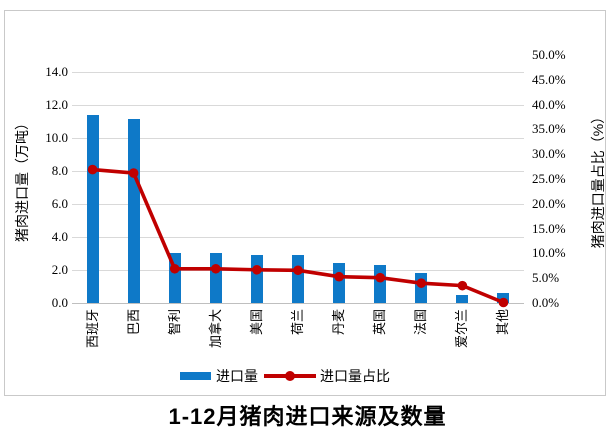 Image resolution: width=615 pixels, height=436 pixels. What do you see at coordinates (59, 203) in the screenshot?
I see `left-tick-label: 6.0` at bounding box center [59, 203].